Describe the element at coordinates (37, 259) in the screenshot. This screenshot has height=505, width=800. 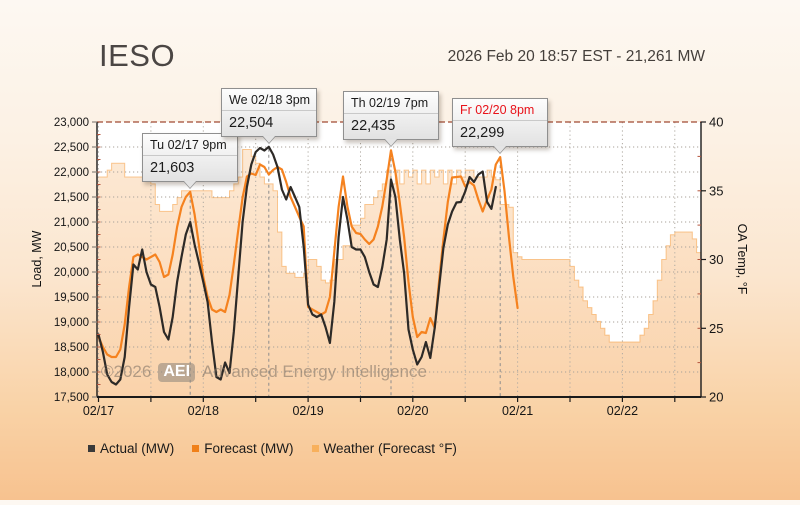
I see `y-axis-title-left: Load, MW` at that location.